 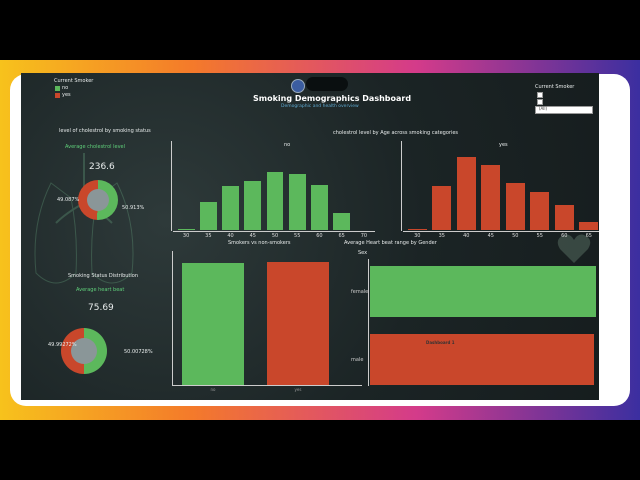 I want to click on gender-chart-title: Average Heart beat range by Gender, so click(x=390, y=243).